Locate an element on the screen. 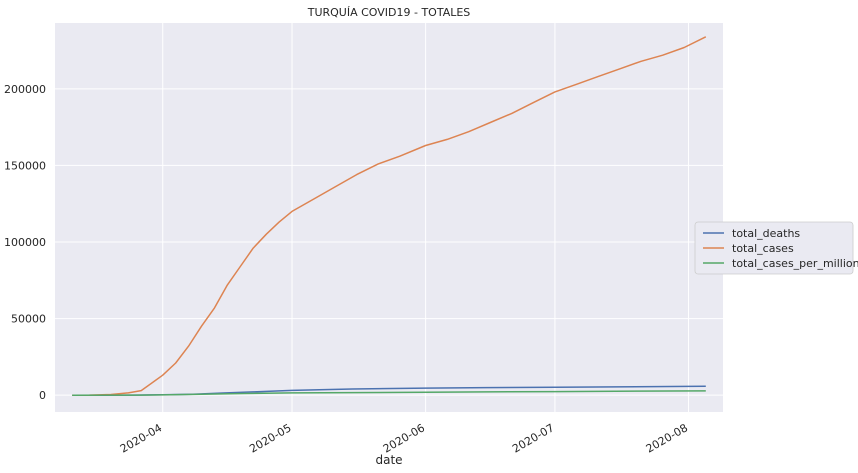  y-tick-label: 100000 is located at coordinates (25, 242).